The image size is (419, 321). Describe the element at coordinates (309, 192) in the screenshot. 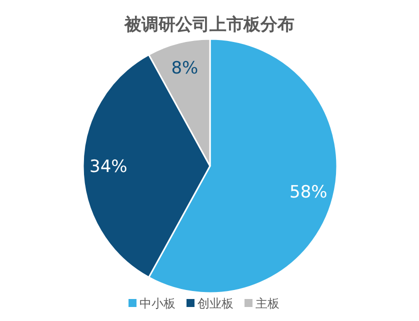

I see `data-label: 58%` at that location.